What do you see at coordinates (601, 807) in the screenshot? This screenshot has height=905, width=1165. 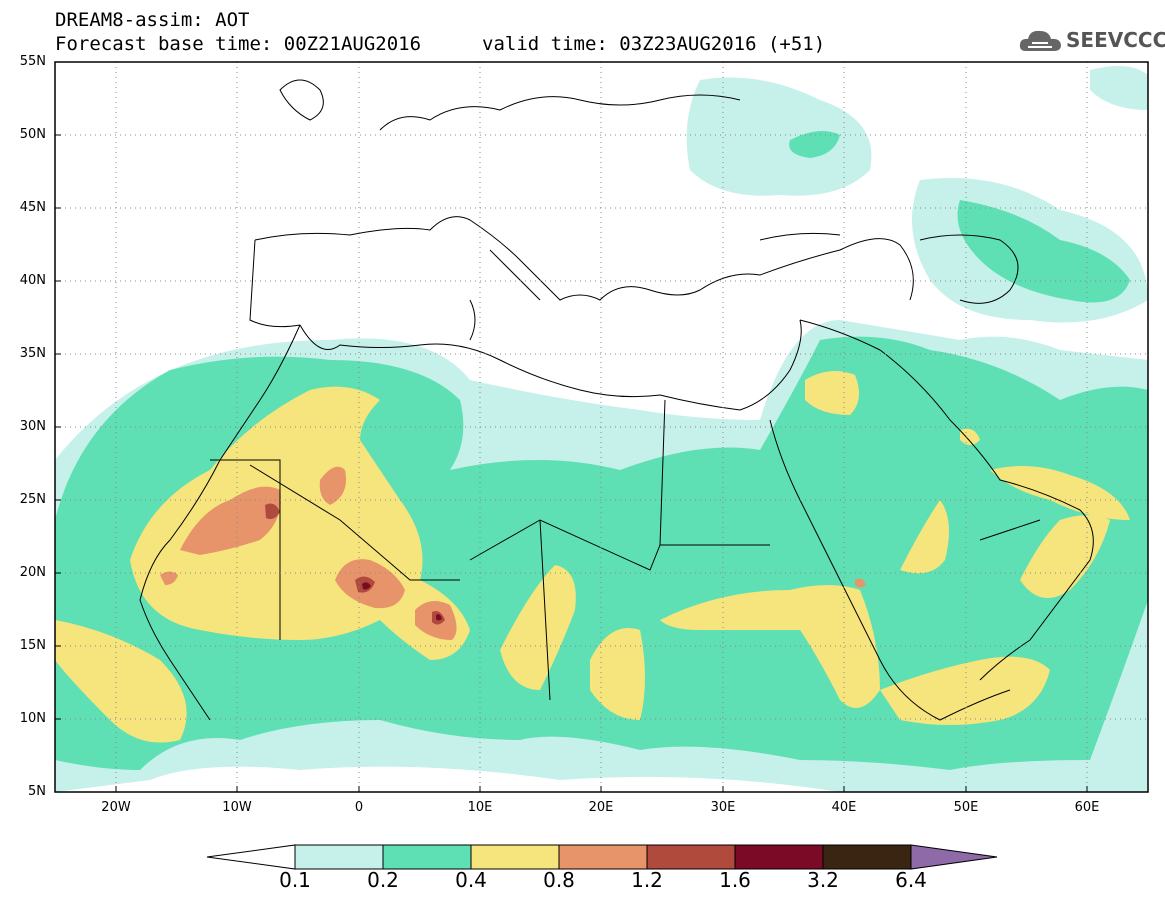 I see `lon-label: 20E` at bounding box center [601, 807].